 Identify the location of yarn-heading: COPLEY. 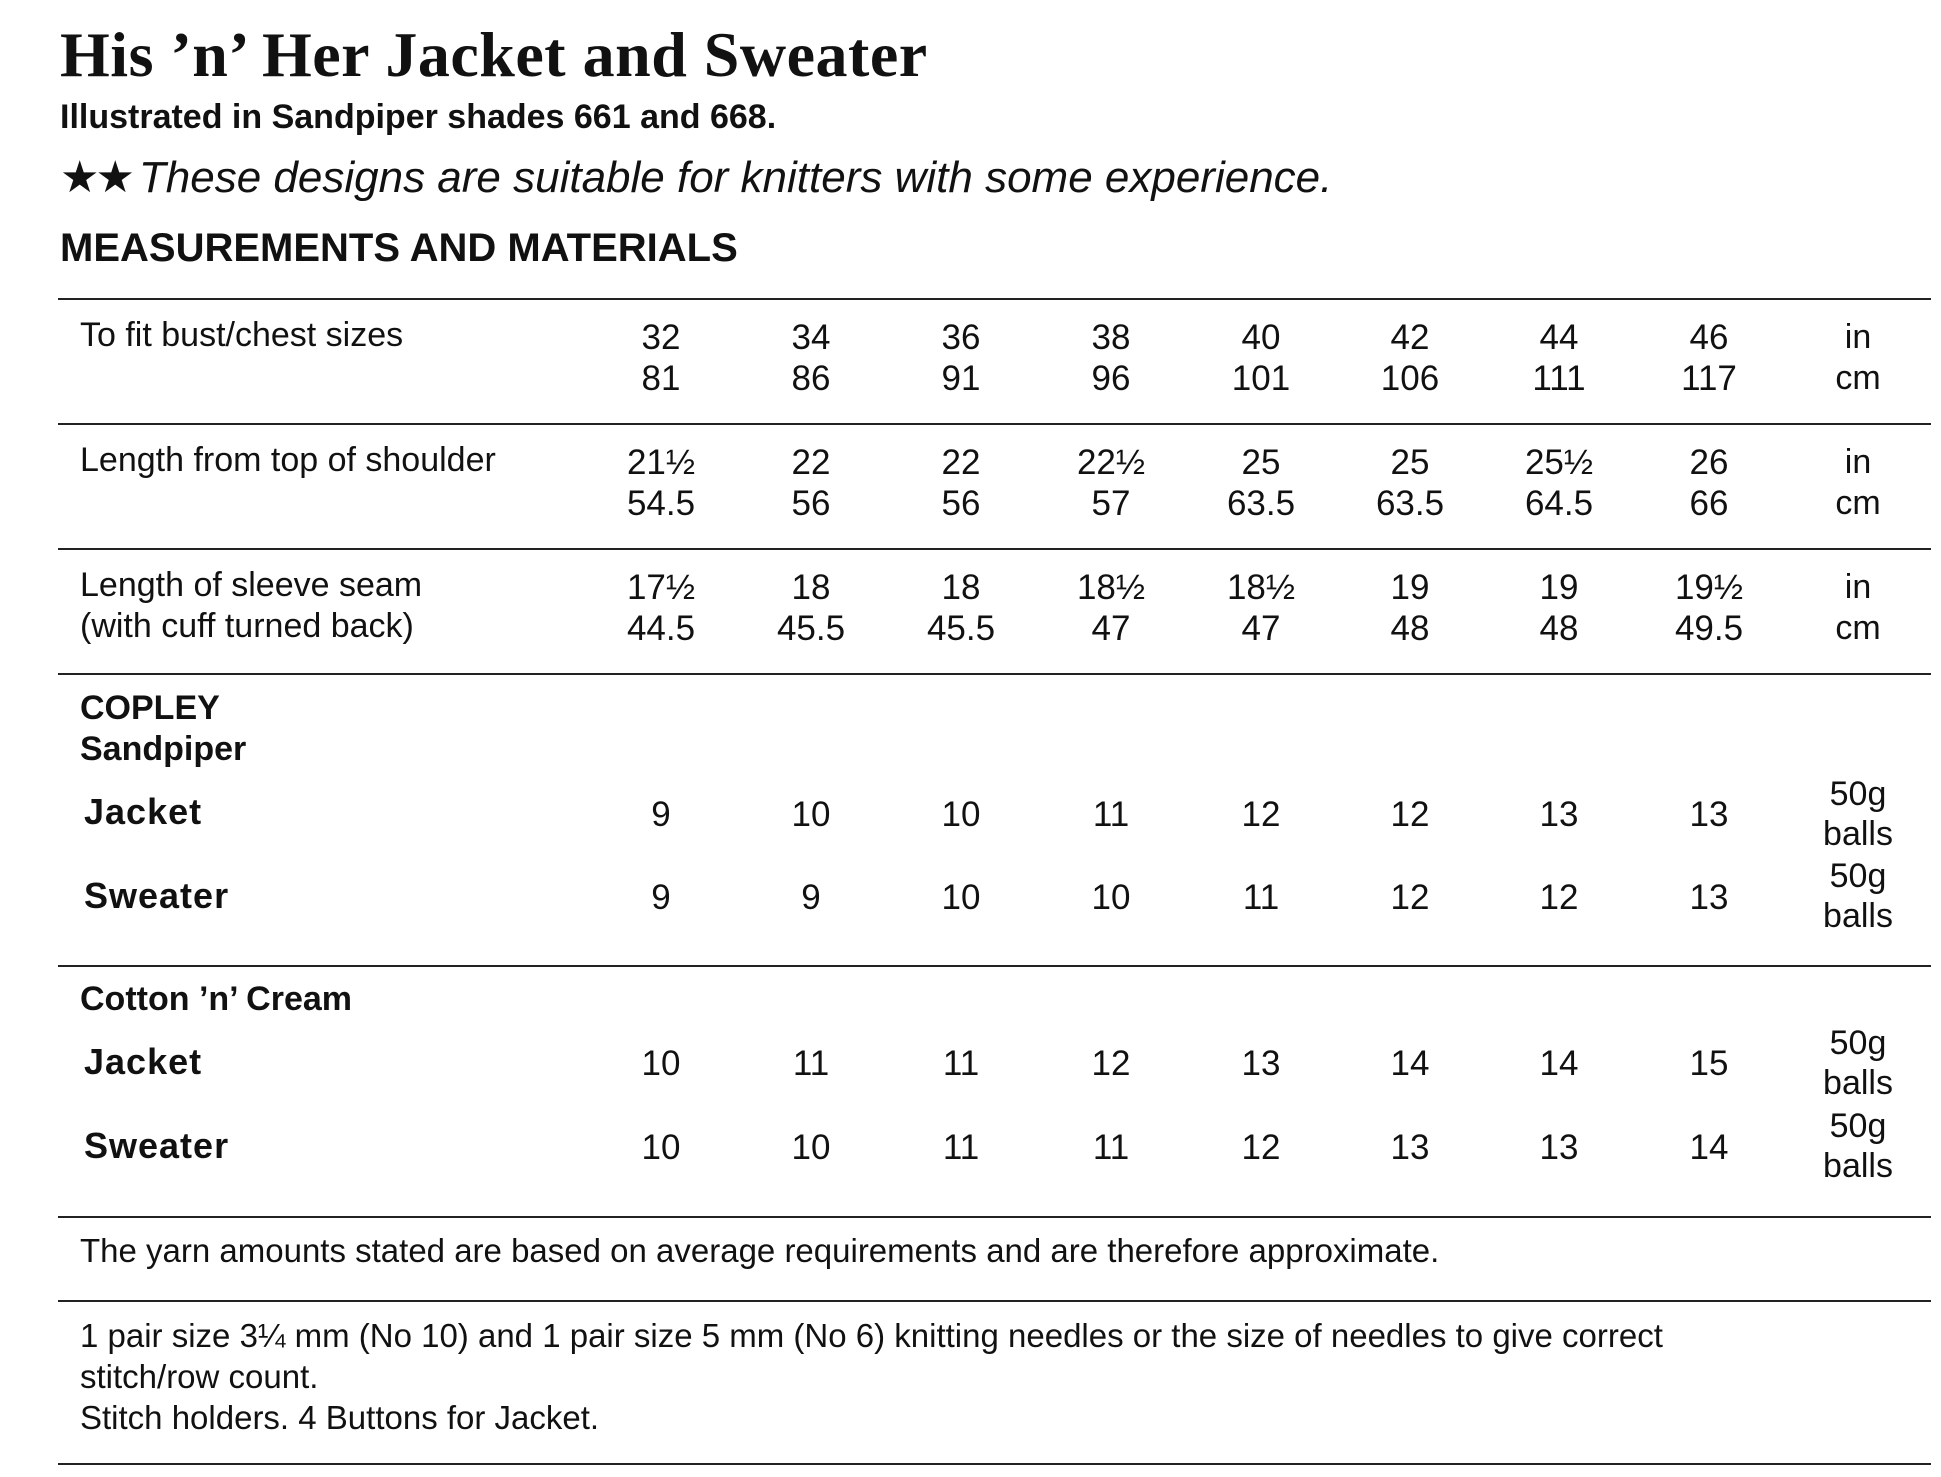
(150, 708).